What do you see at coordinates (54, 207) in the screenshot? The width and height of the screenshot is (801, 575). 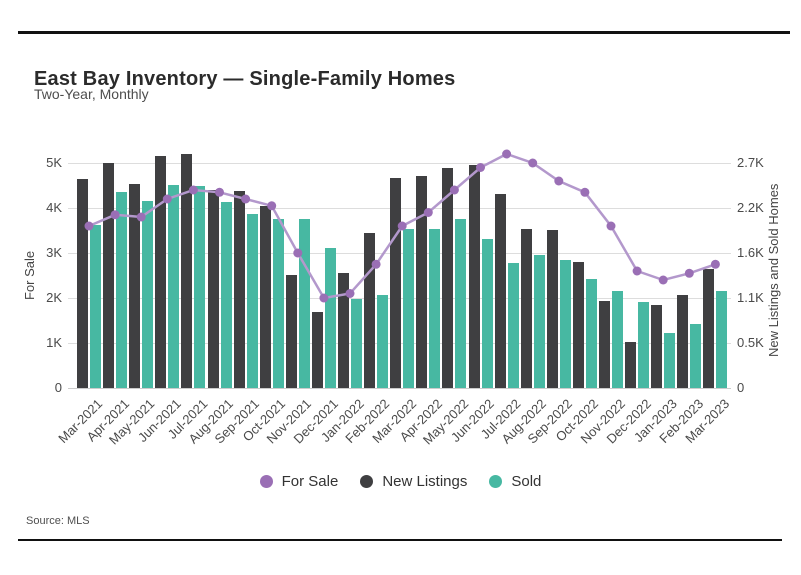 I see `left-axis-tick: 4K` at bounding box center [54, 207].